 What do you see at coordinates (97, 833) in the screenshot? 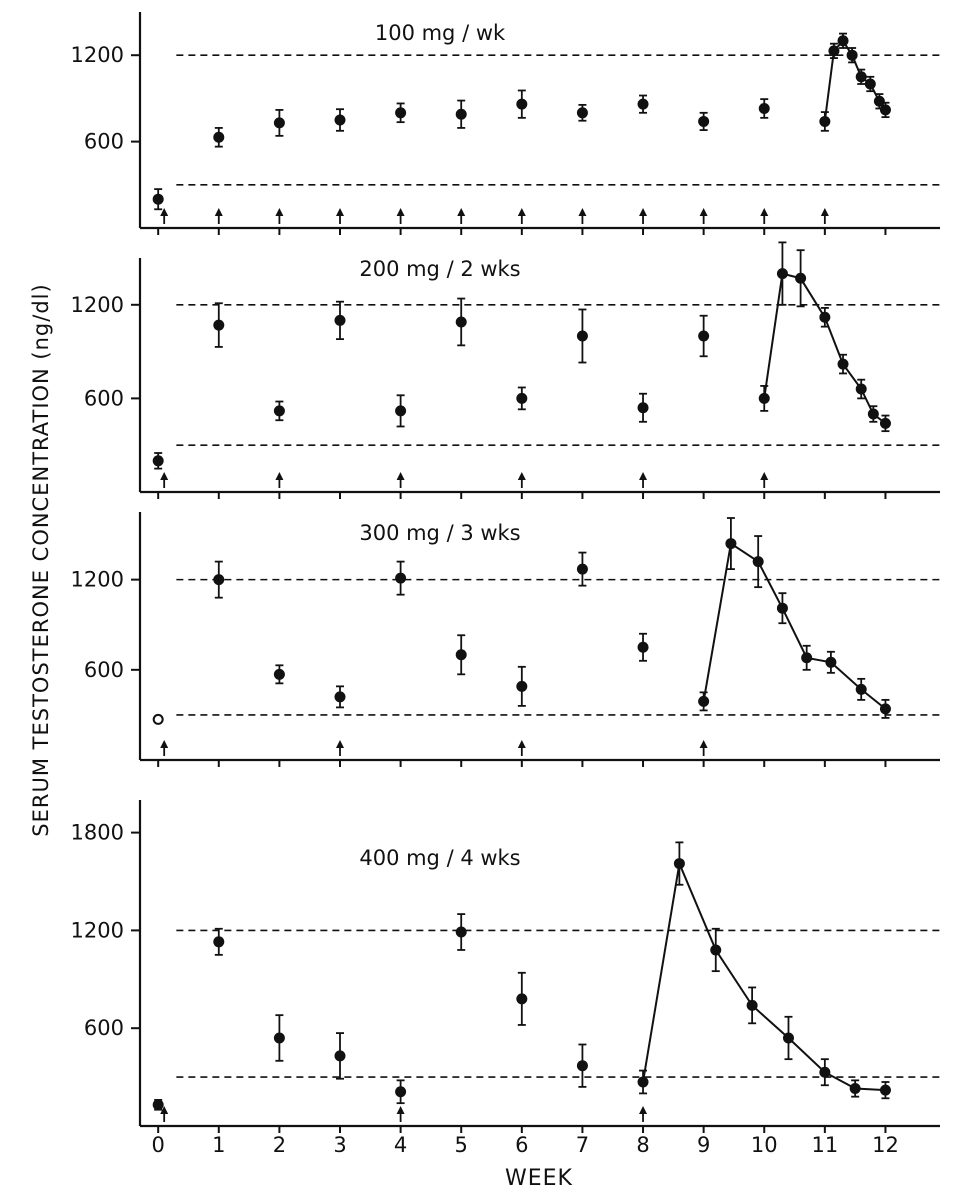
I see `y-tick-label: 1800` at bounding box center [97, 833].